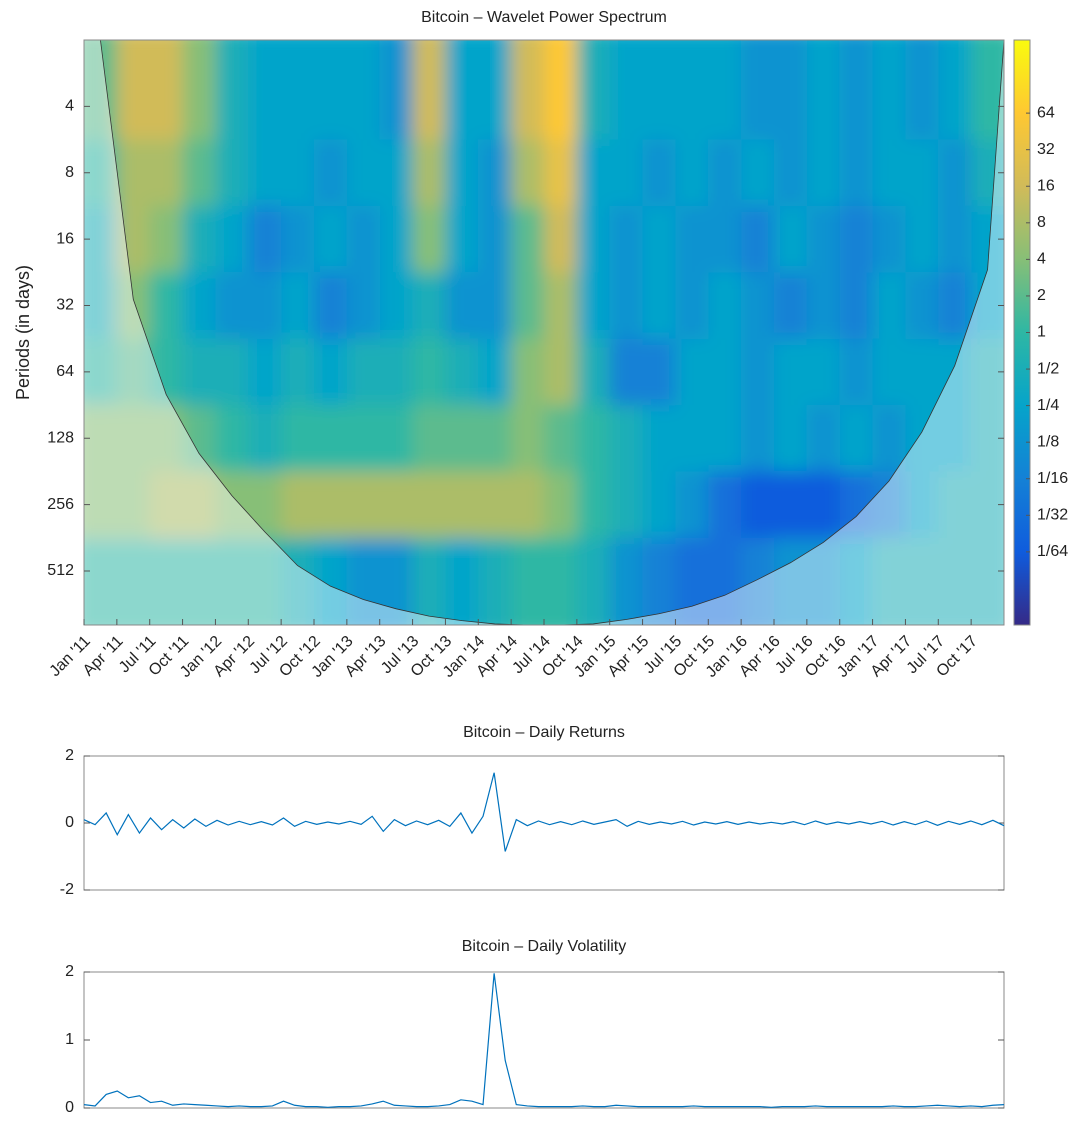 The height and width of the screenshot is (1125, 1082). What do you see at coordinates (1041, 259) in the screenshot?
I see `colorbar-tick-label: 4` at bounding box center [1041, 259].